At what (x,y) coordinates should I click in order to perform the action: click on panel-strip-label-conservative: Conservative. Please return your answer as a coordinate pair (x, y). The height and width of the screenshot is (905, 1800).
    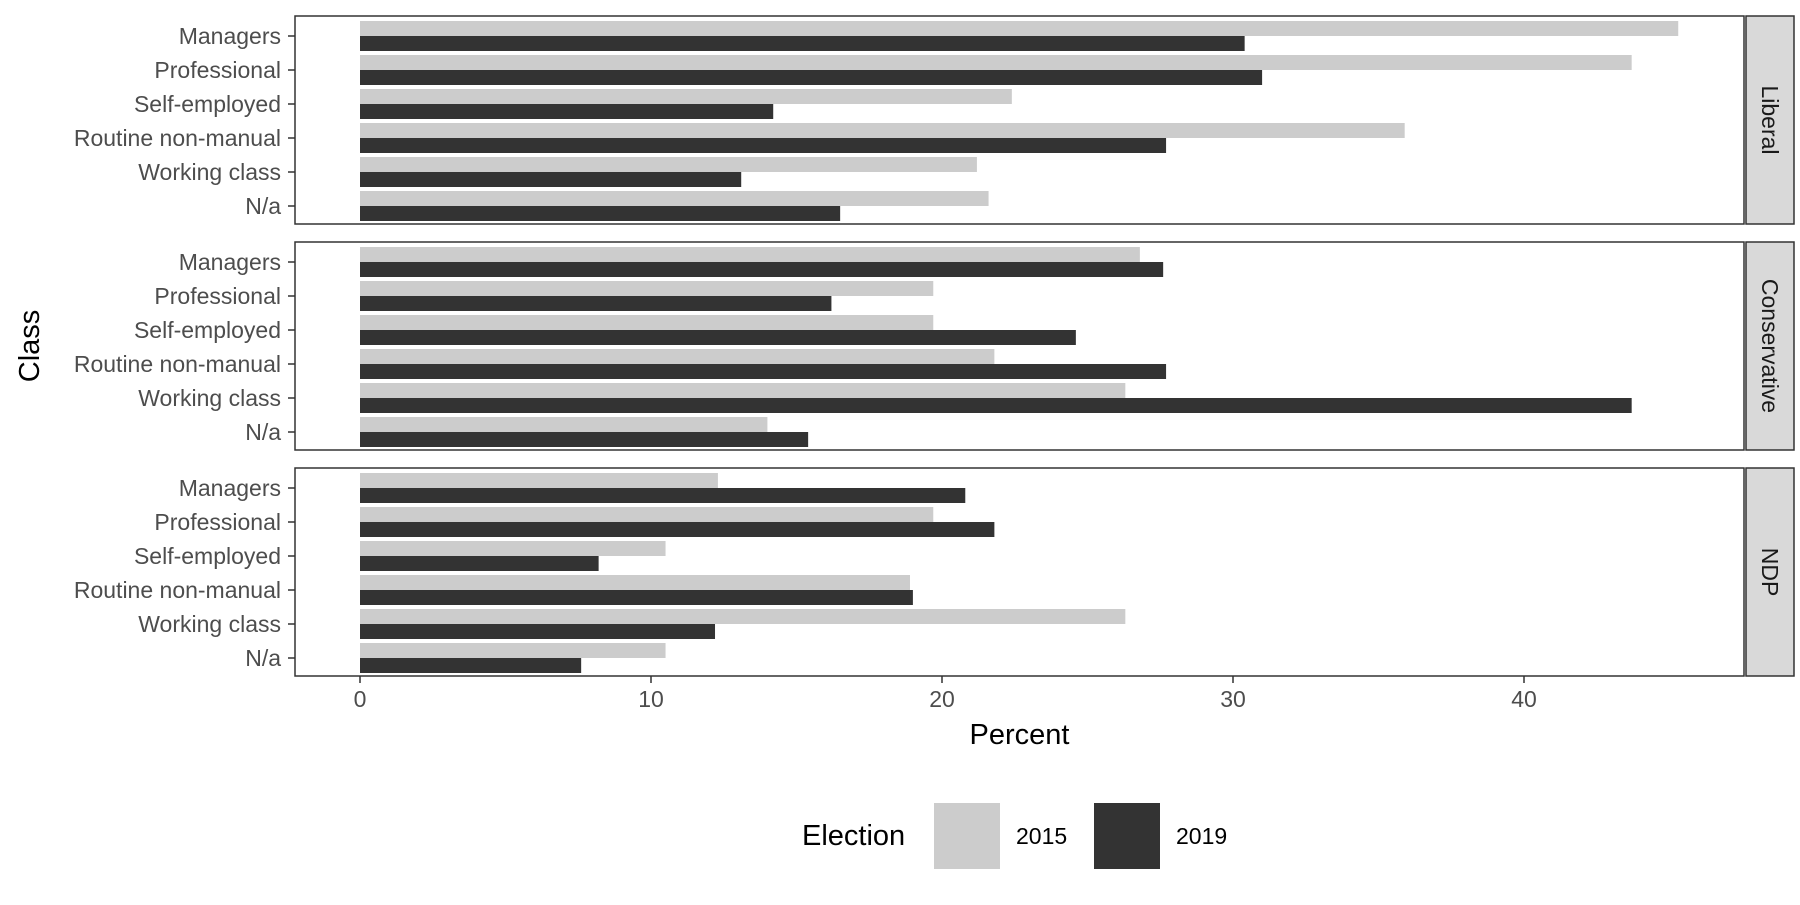
    Looking at the image, I should click on (1770, 346).